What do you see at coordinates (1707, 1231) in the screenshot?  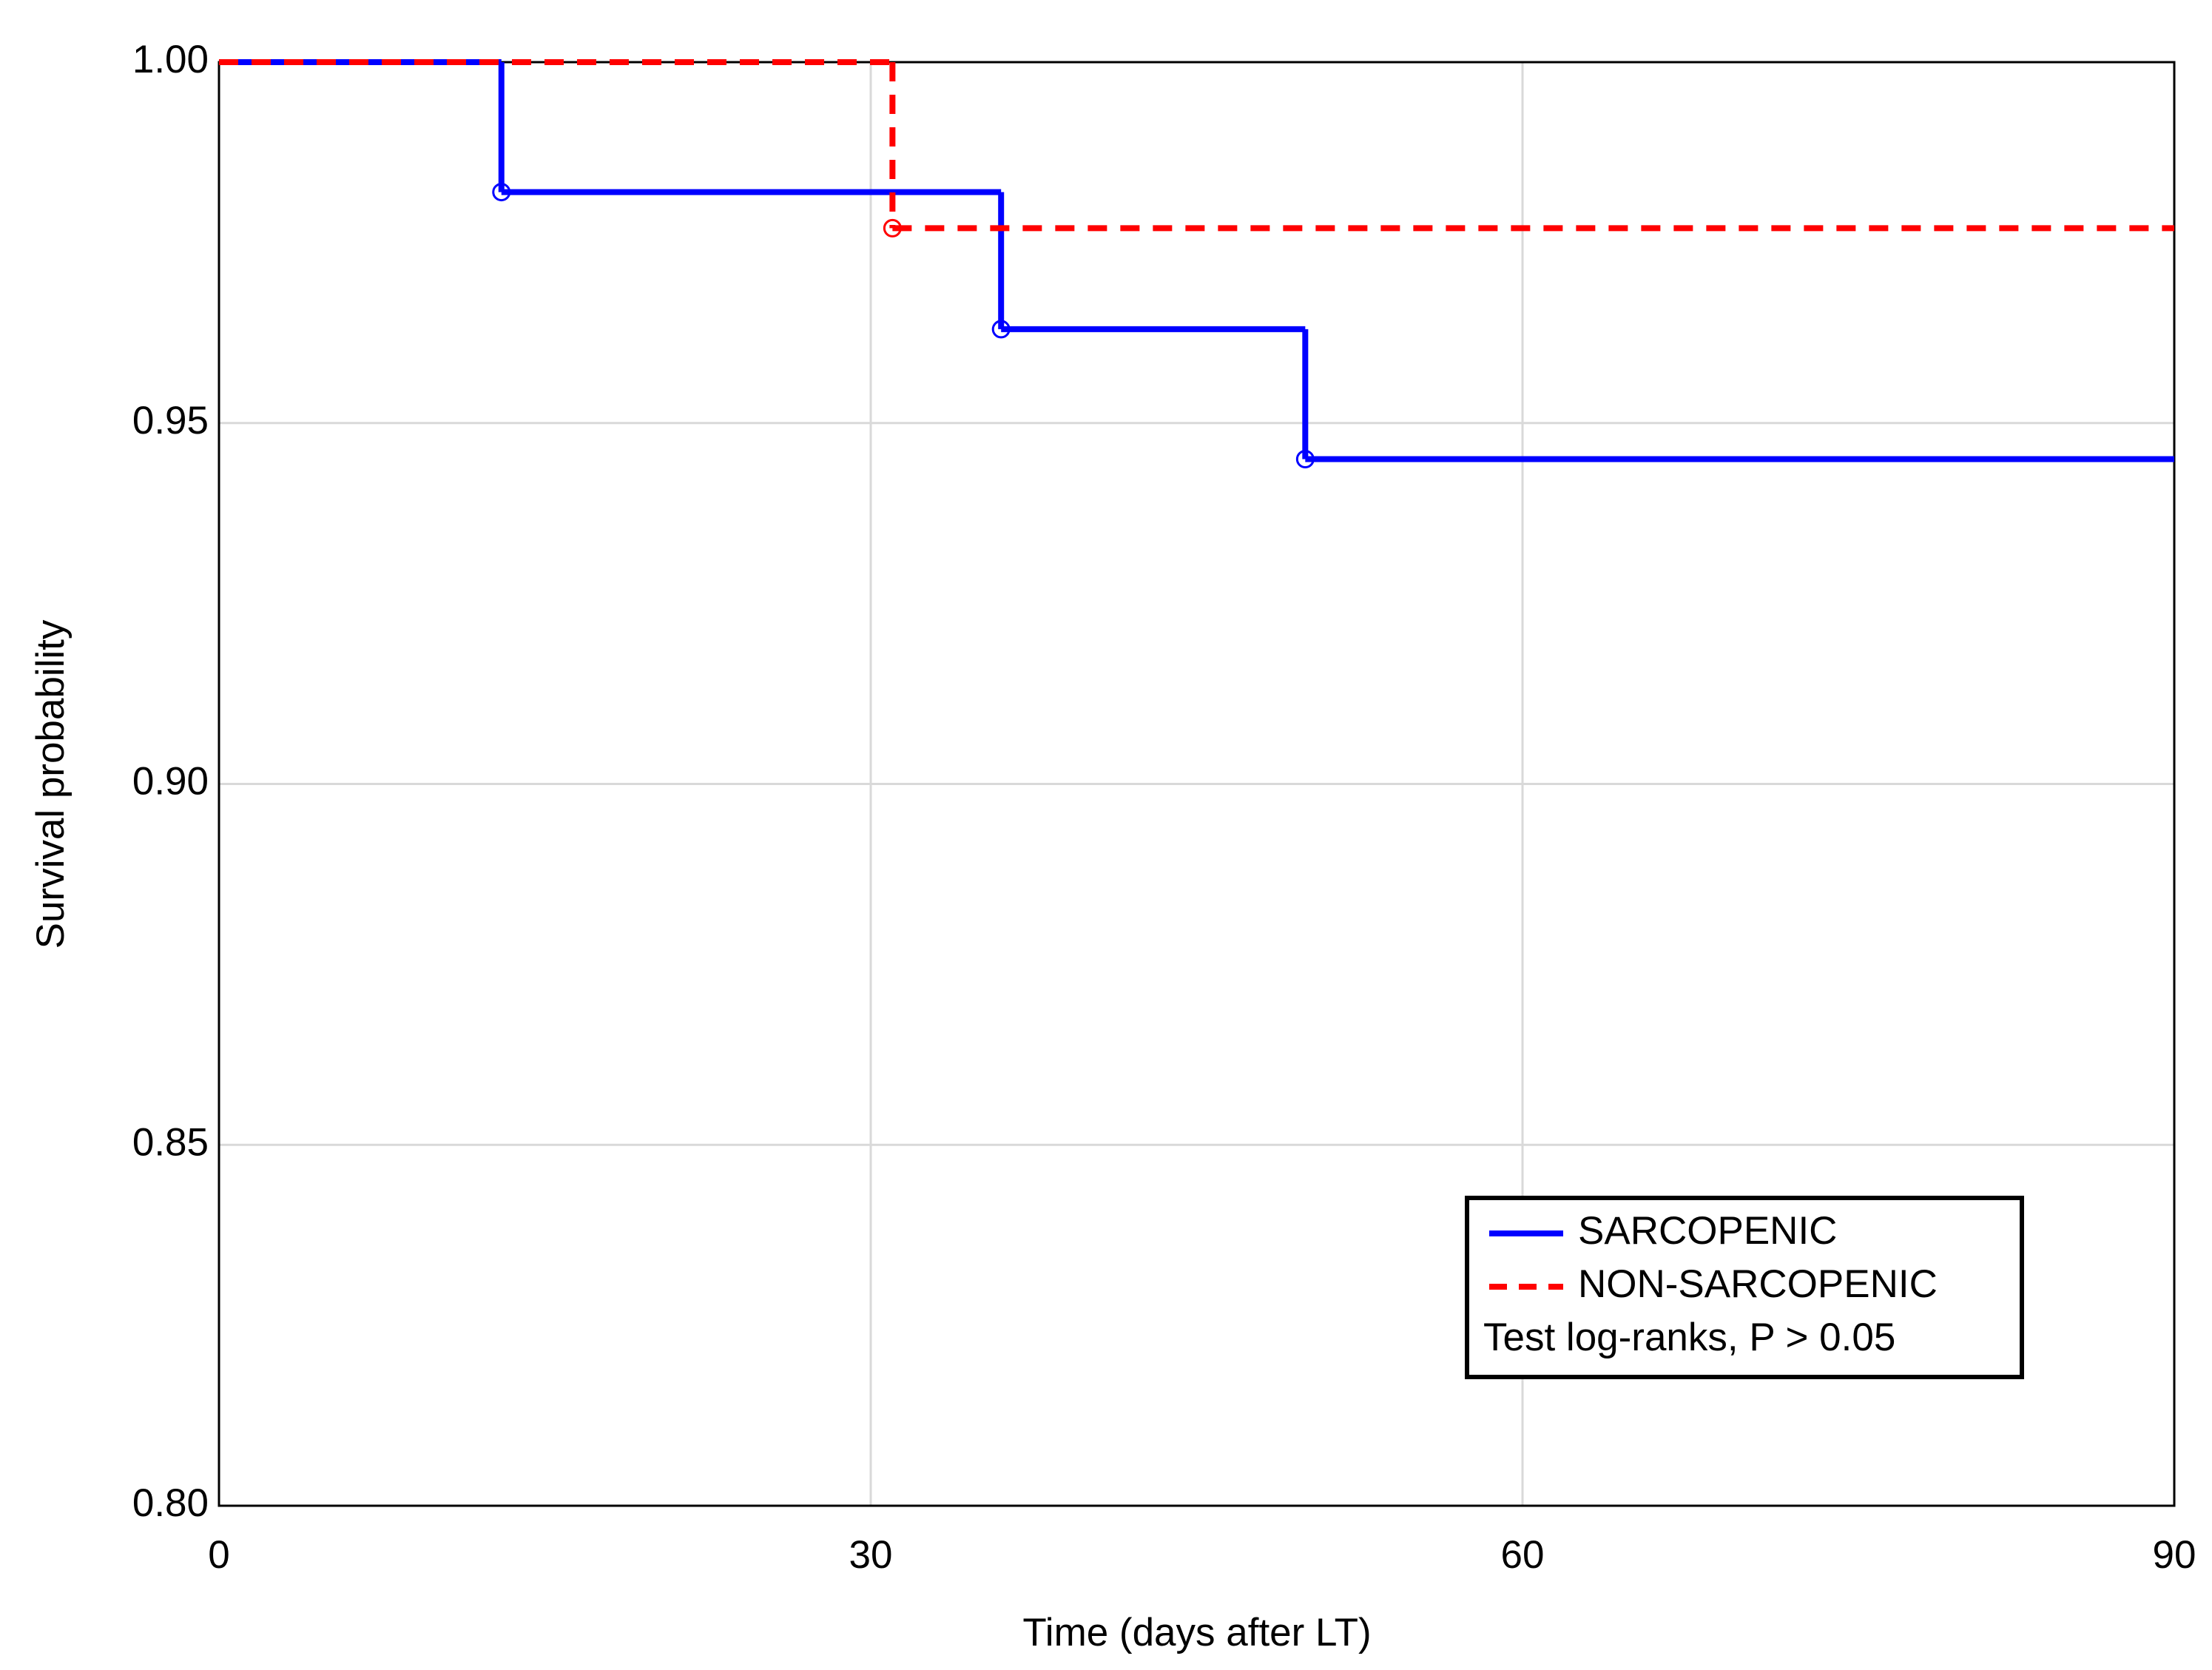 I see `legend-label: SARCOPENIC` at bounding box center [1707, 1231].